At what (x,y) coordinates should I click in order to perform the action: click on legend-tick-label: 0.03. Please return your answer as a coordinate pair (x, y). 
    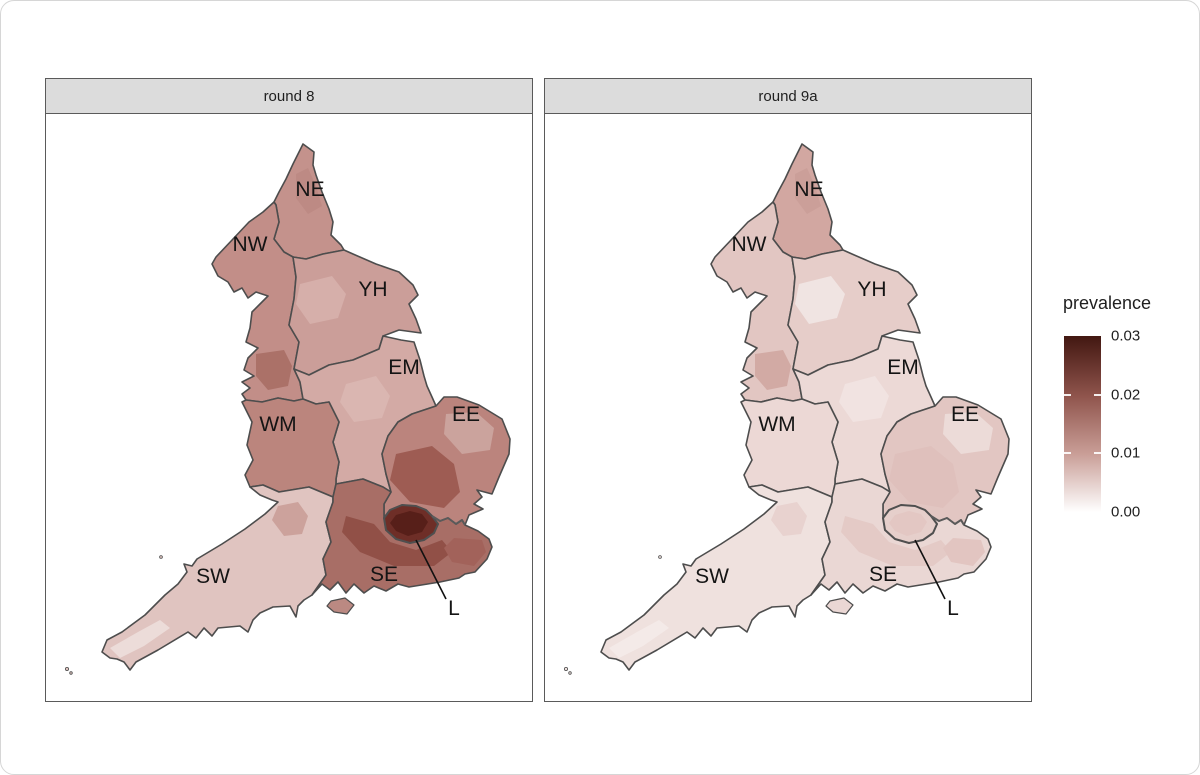
    Looking at the image, I should click on (1126, 336).